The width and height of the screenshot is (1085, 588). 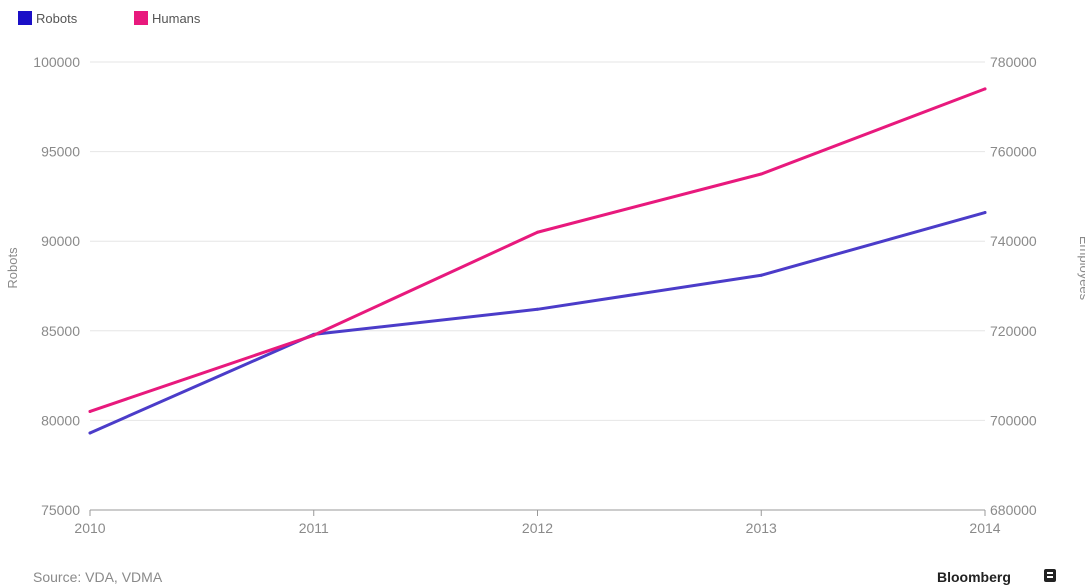 I want to click on y-tick-label-left: 85000, so click(x=60, y=331).